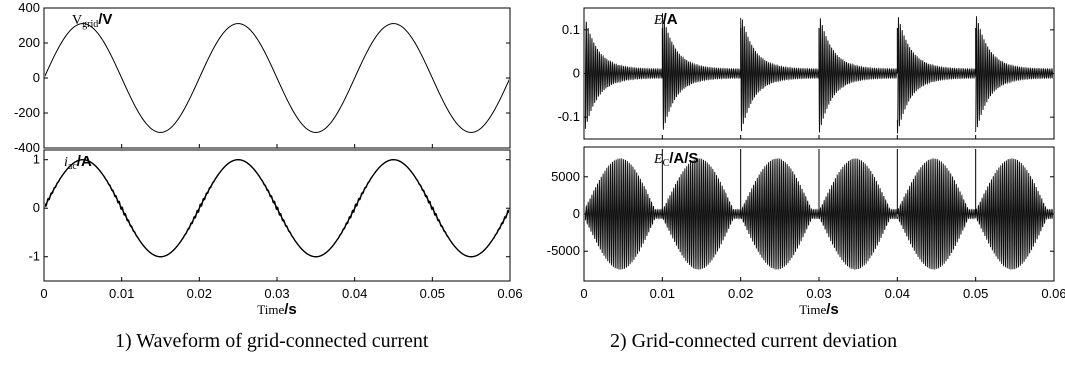 The width and height of the screenshot is (1065, 367). What do you see at coordinates (277, 309) in the screenshot?
I see `x-axis-label-iac: Time/s` at bounding box center [277, 309].